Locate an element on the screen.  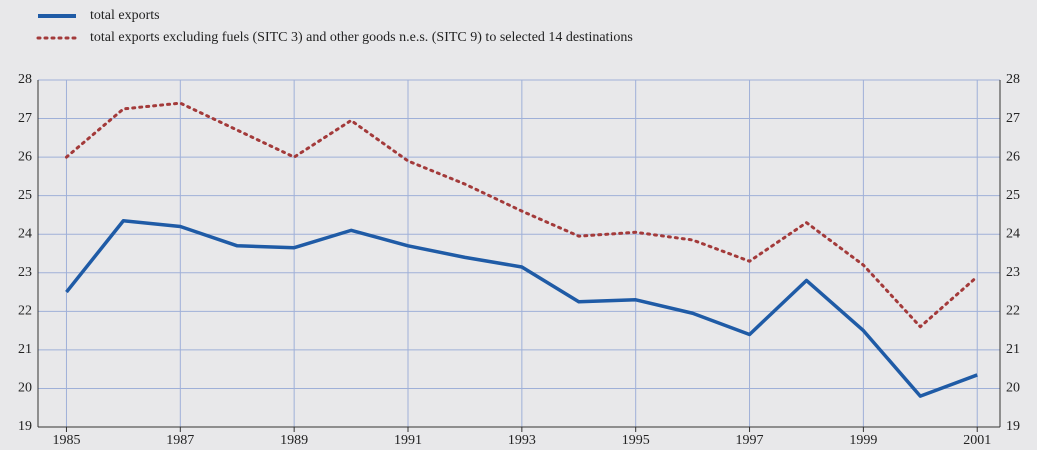
y2-tick-label: 26 is located at coordinates (1013, 156).